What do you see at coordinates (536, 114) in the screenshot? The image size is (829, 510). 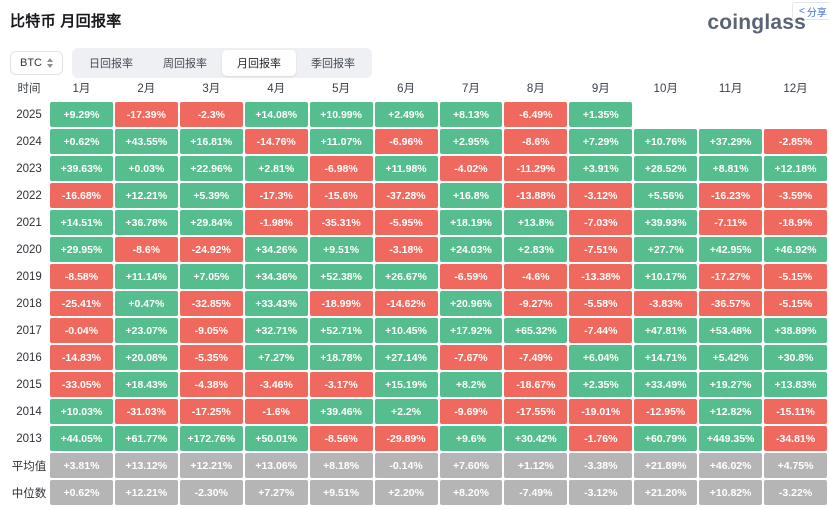 I see `return-cell: -6.49%` at bounding box center [536, 114].